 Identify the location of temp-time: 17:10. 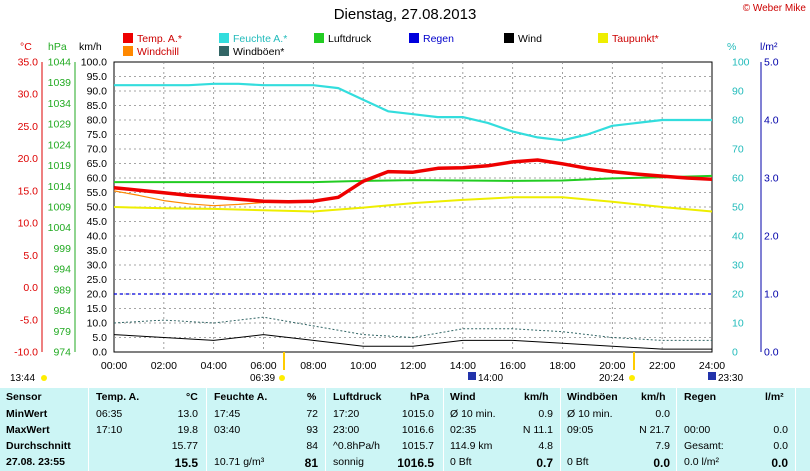
(109, 430).